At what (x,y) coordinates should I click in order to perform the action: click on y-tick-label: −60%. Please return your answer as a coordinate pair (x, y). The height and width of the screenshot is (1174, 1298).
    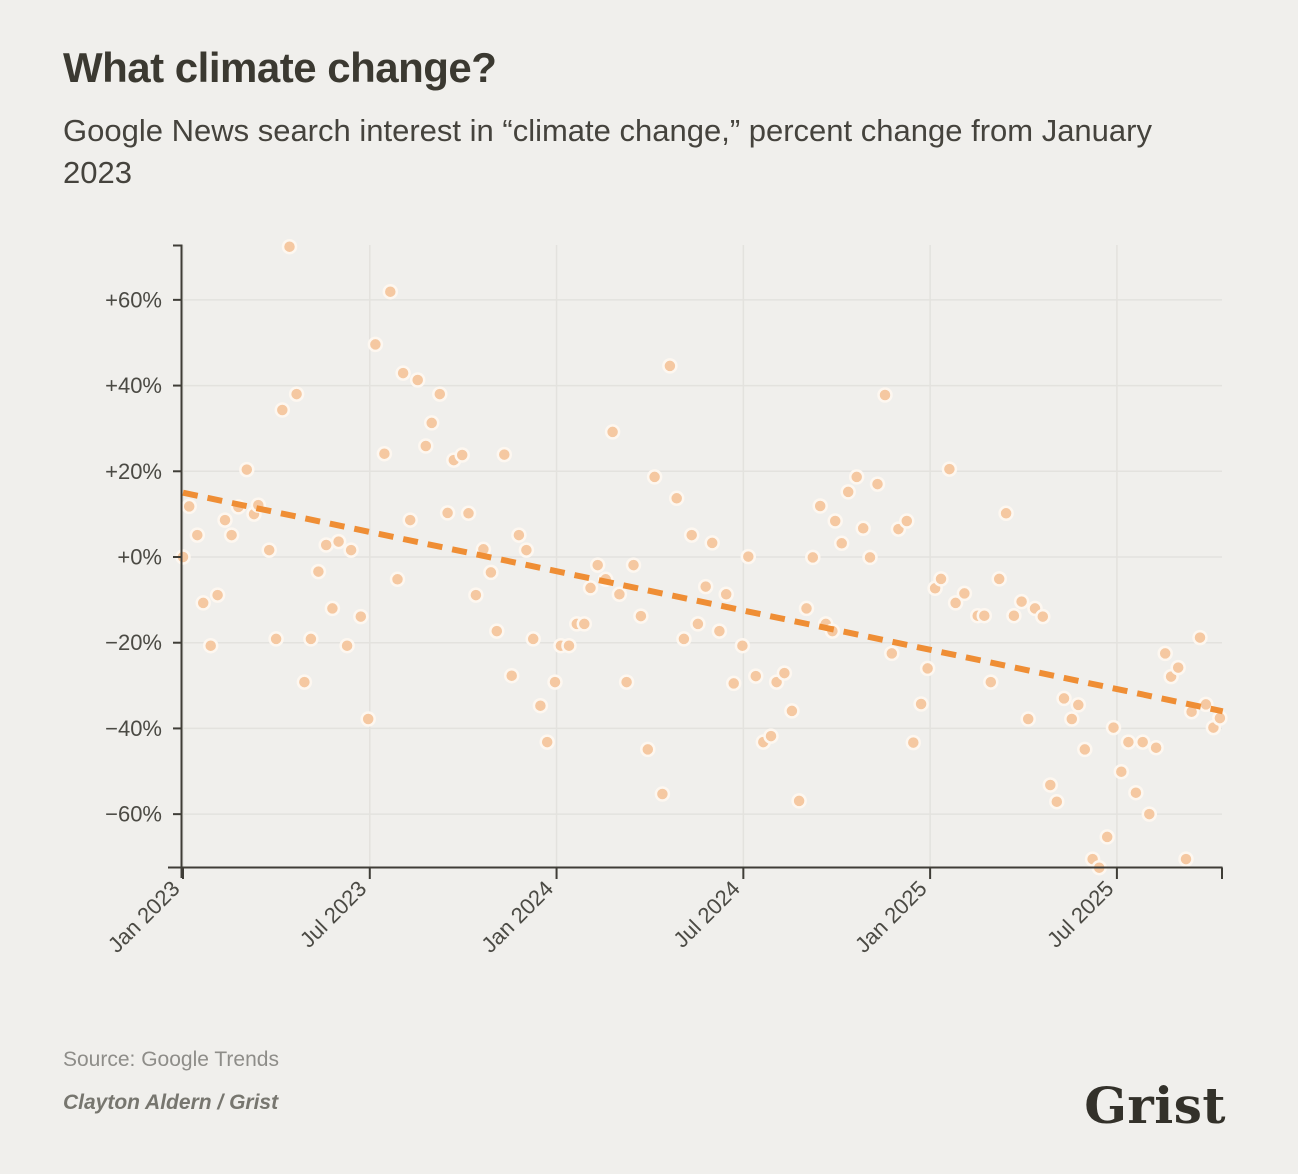
    Looking at the image, I should click on (133, 814).